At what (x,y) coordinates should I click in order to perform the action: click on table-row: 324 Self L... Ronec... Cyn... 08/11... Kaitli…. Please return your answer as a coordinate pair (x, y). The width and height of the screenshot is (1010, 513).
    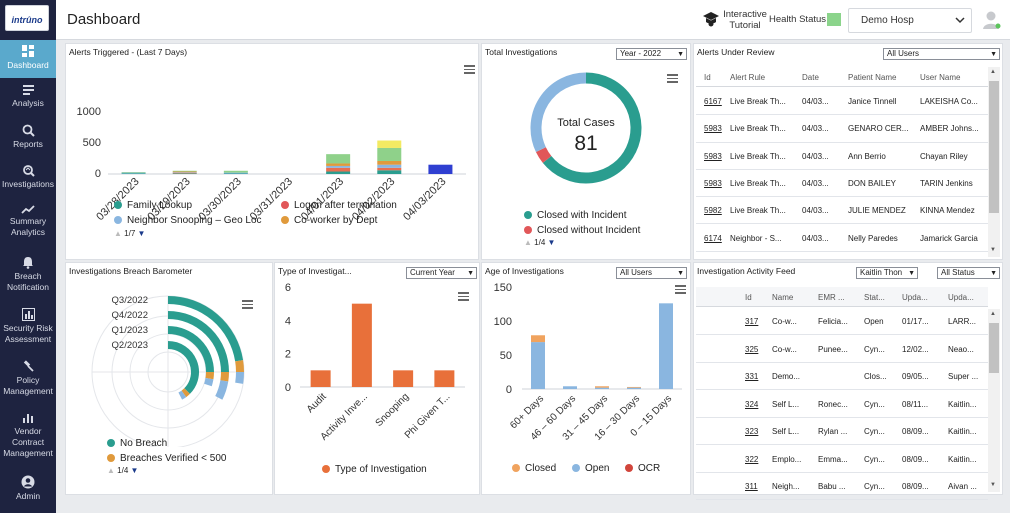
    Looking at the image, I should click on (842, 404).